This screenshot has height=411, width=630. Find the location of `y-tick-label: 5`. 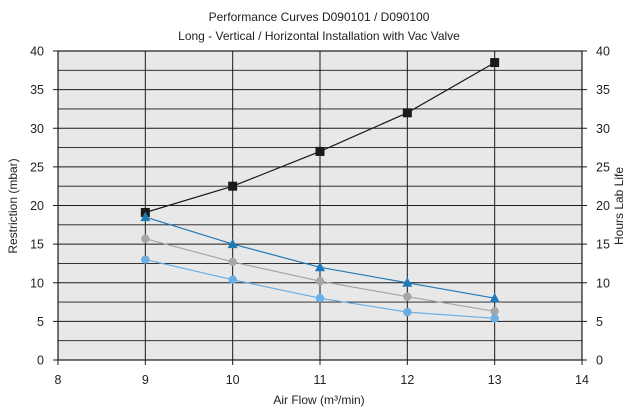

y-tick-label: 5 is located at coordinates (40, 322).